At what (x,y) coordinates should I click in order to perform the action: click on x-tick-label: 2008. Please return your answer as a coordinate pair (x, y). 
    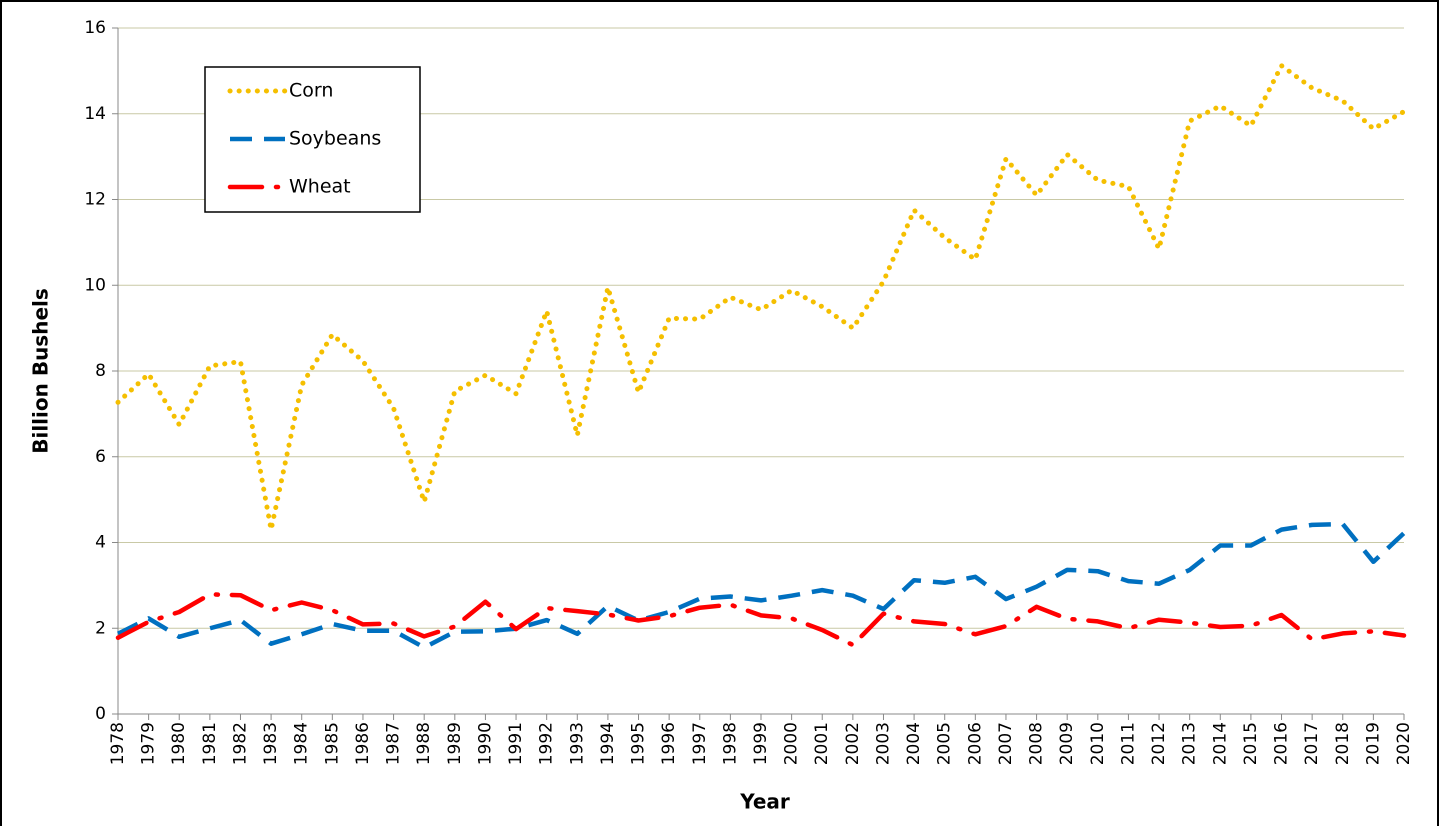
    Looking at the image, I should click on (1037, 743).